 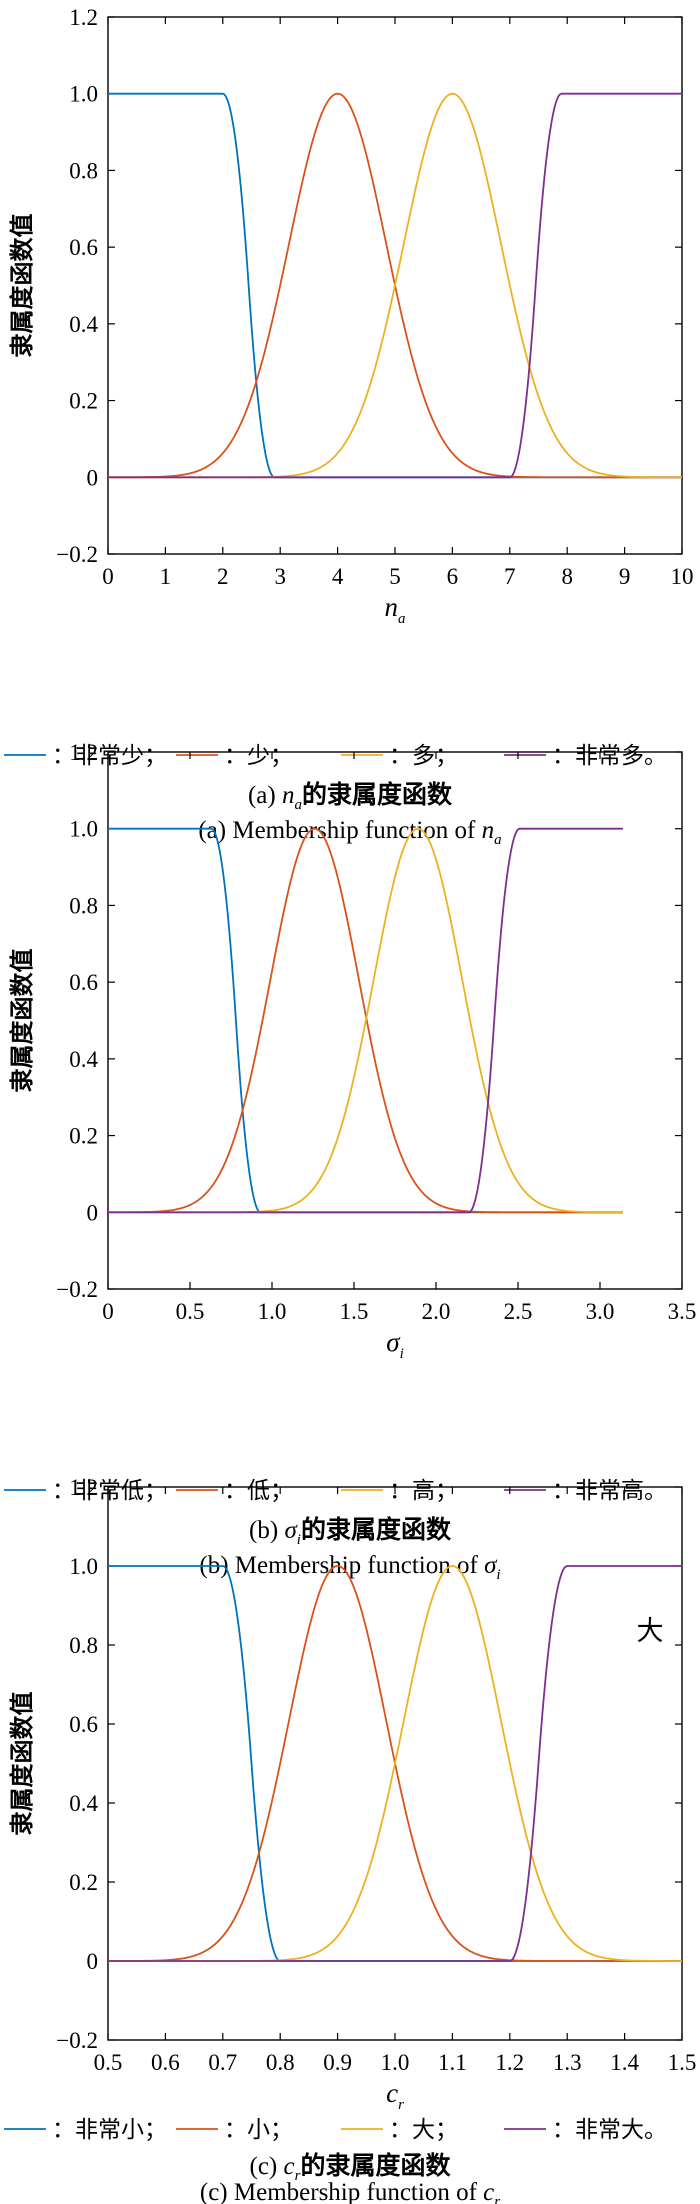 What do you see at coordinates (299, 1540) in the screenshot?
I see `caption-zh-sub: i` at bounding box center [299, 1540].